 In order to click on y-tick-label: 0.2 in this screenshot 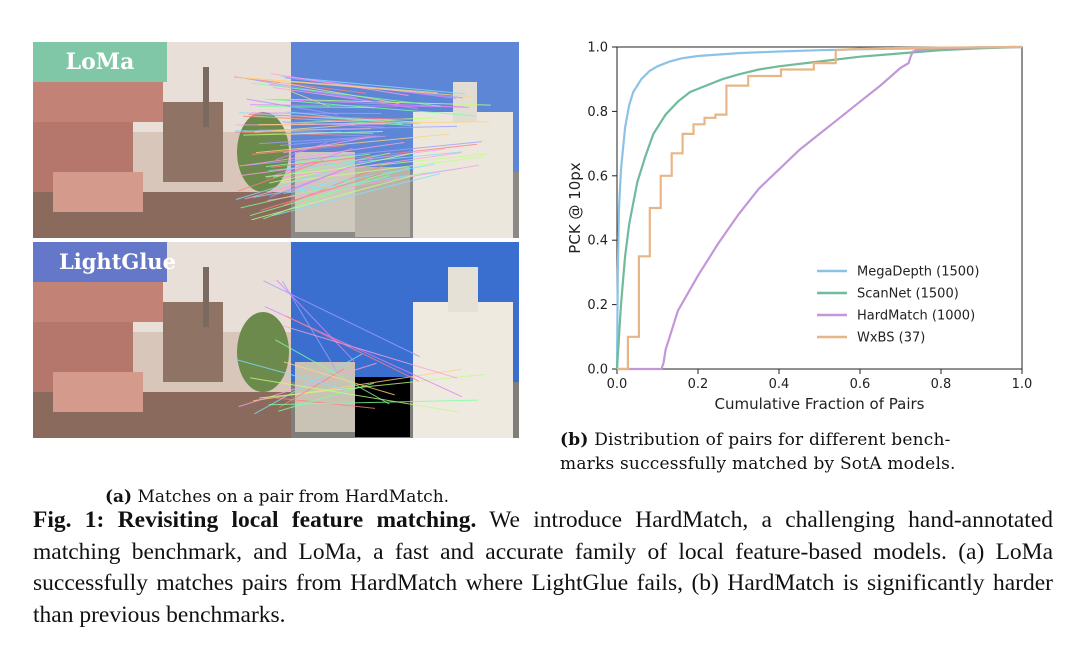, I will do `click(597, 305)`.